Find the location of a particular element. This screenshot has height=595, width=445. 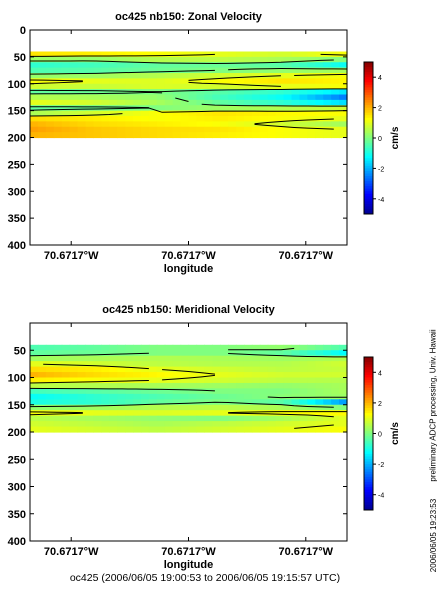

y-tick-label: 300 is located at coordinates (17, 488).